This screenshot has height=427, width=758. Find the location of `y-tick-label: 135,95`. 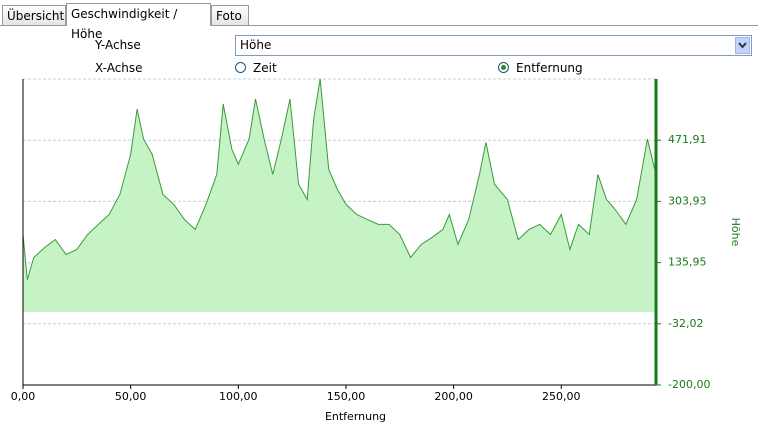

y-tick-label: 135,95 is located at coordinates (687, 262).